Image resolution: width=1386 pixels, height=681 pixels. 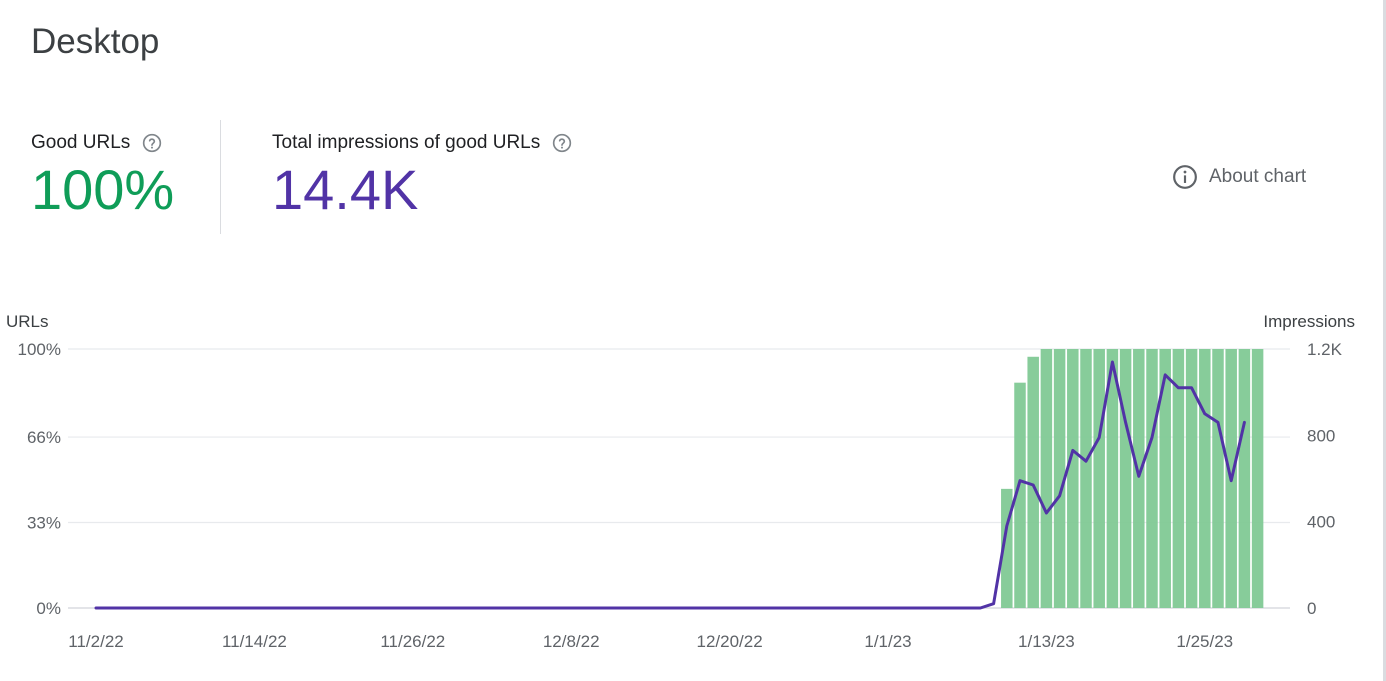 I want to click on x-tick-label: 1/25/23, so click(x=1204, y=641).